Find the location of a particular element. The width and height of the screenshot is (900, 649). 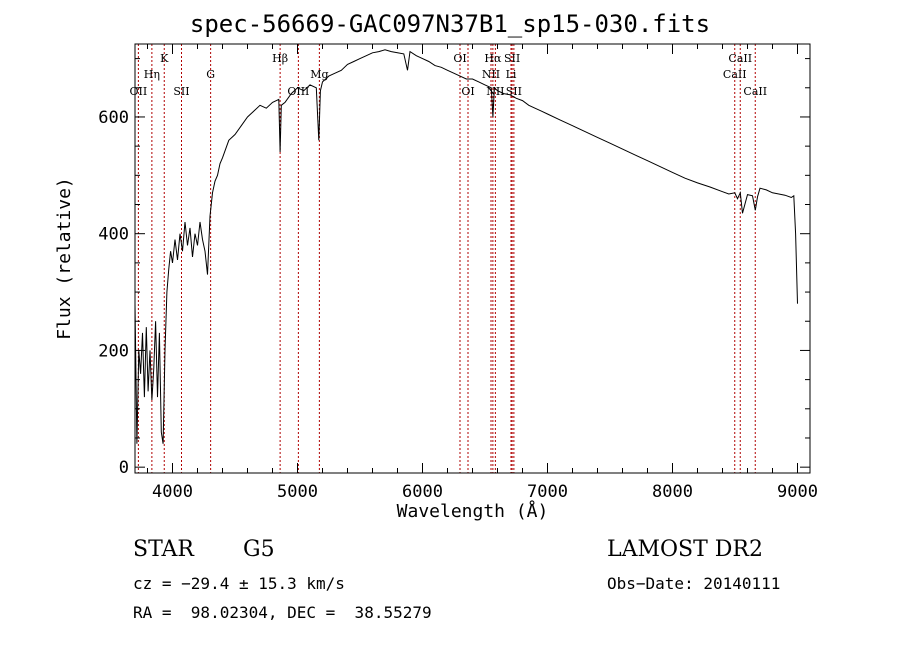

radec-line: RA = 98.02304, DEC = 38.55279 is located at coordinates (282, 612).